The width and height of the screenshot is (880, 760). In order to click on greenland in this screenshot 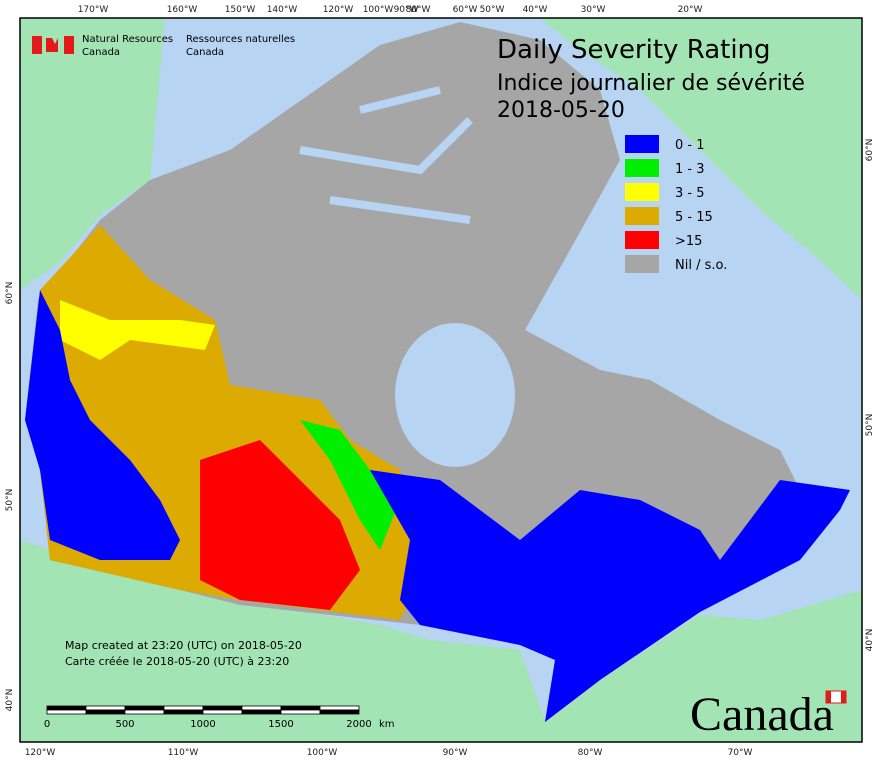, I will do `click(701, 159)`.